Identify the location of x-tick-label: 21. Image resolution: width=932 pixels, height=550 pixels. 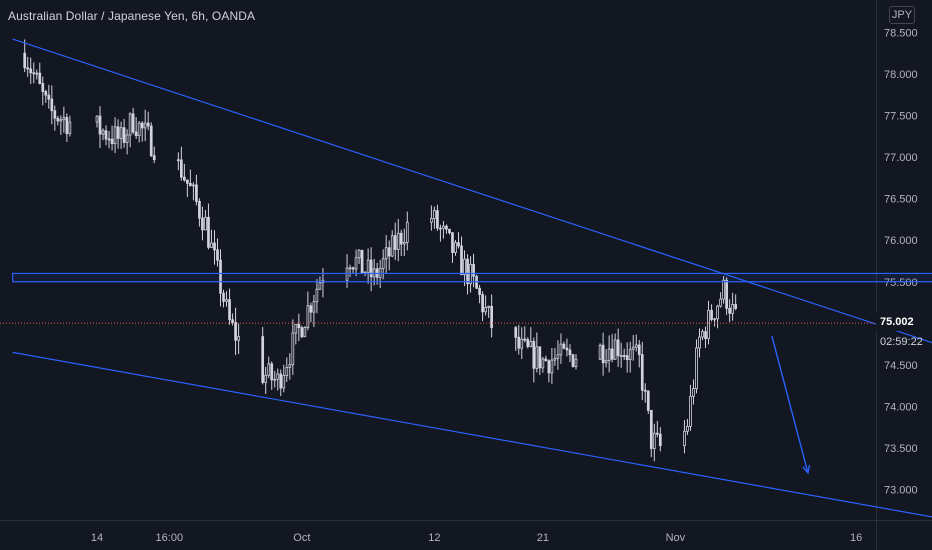
(543, 538).